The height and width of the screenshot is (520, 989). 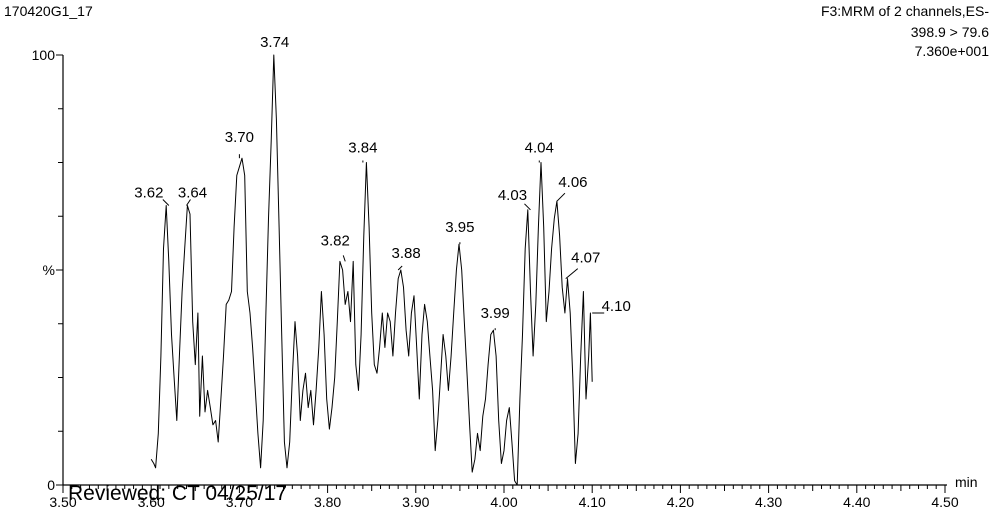 What do you see at coordinates (44, 55) in the screenshot?
I see `y-tick-label: 100` at bounding box center [44, 55].